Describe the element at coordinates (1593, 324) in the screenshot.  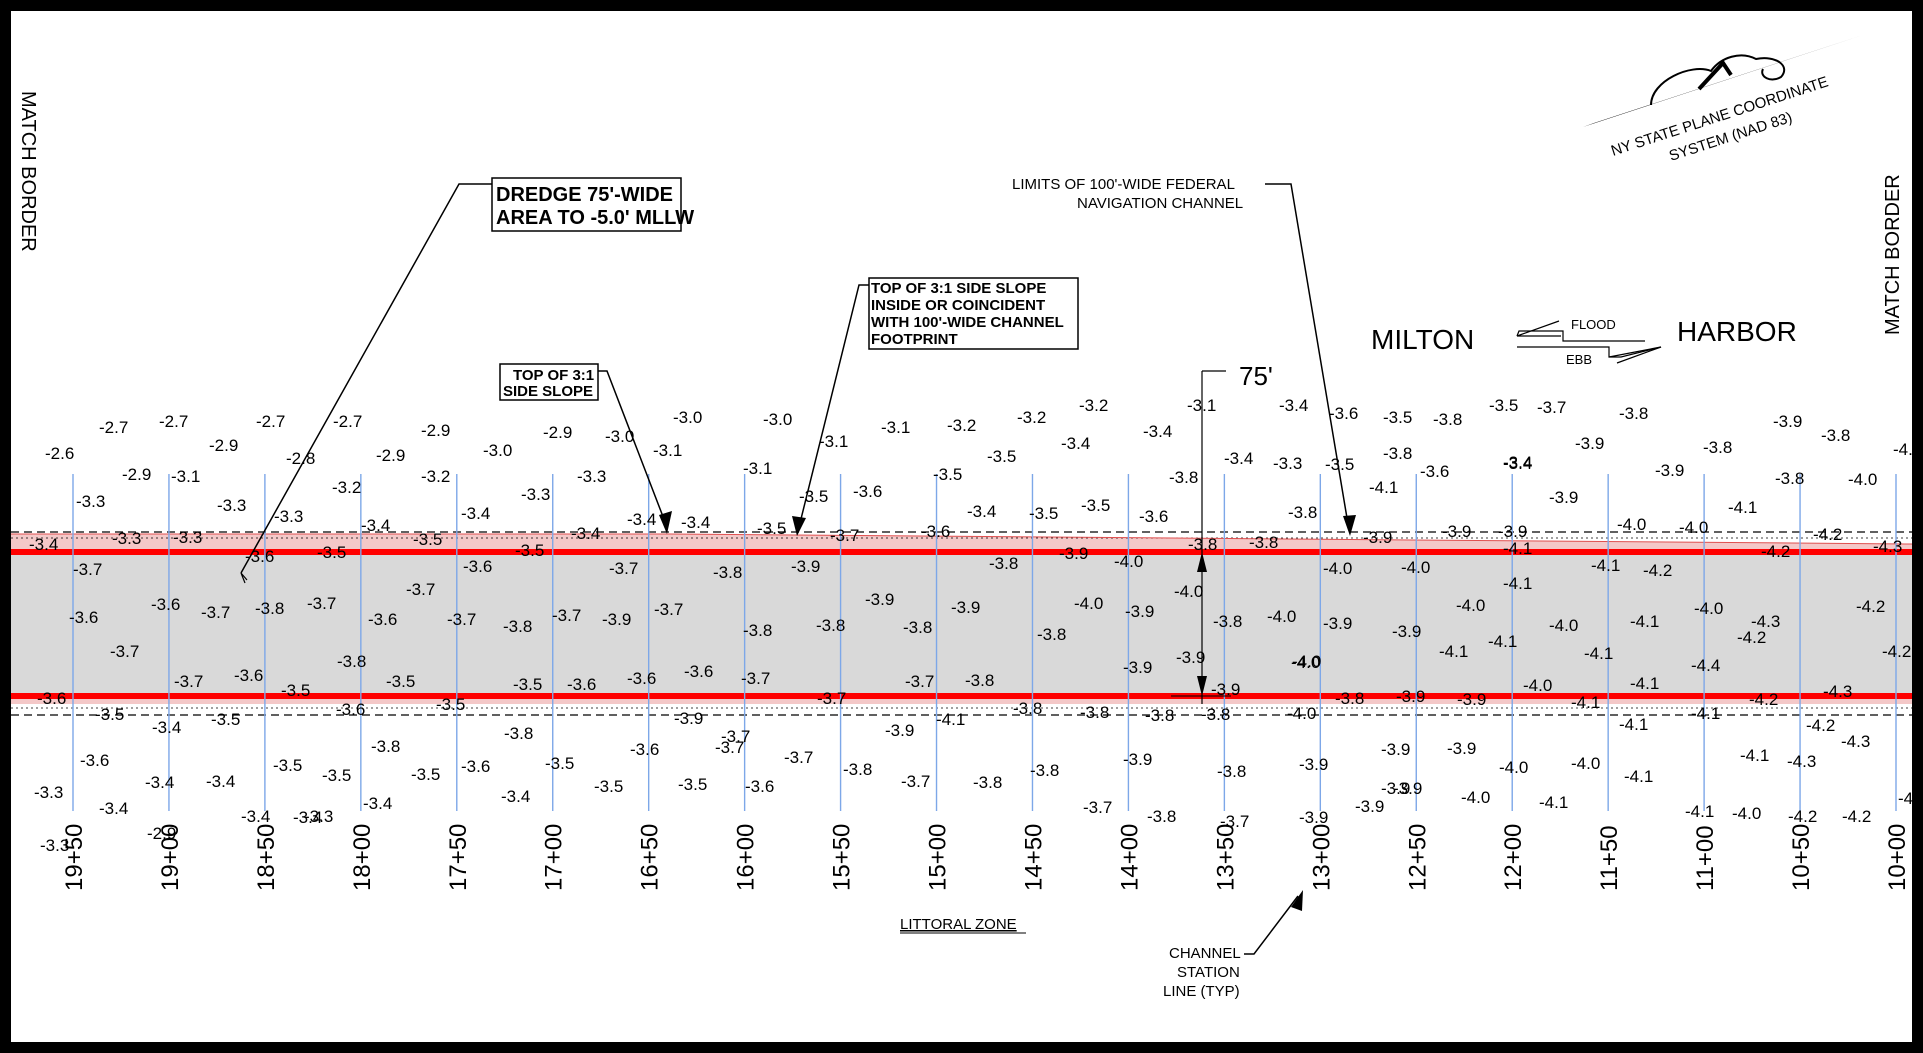
I see `flood-label: FLOOD` at that location.